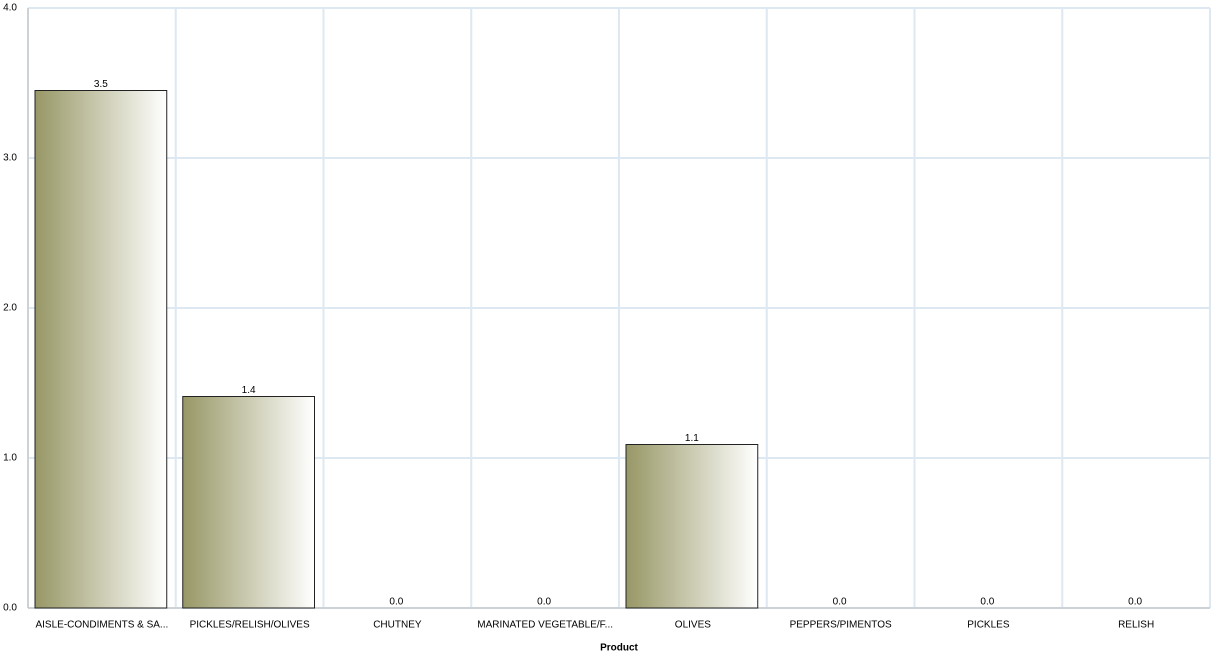  Describe the element at coordinates (693, 625) in the screenshot. I see `x-tick-label: OLIVES` at that location.